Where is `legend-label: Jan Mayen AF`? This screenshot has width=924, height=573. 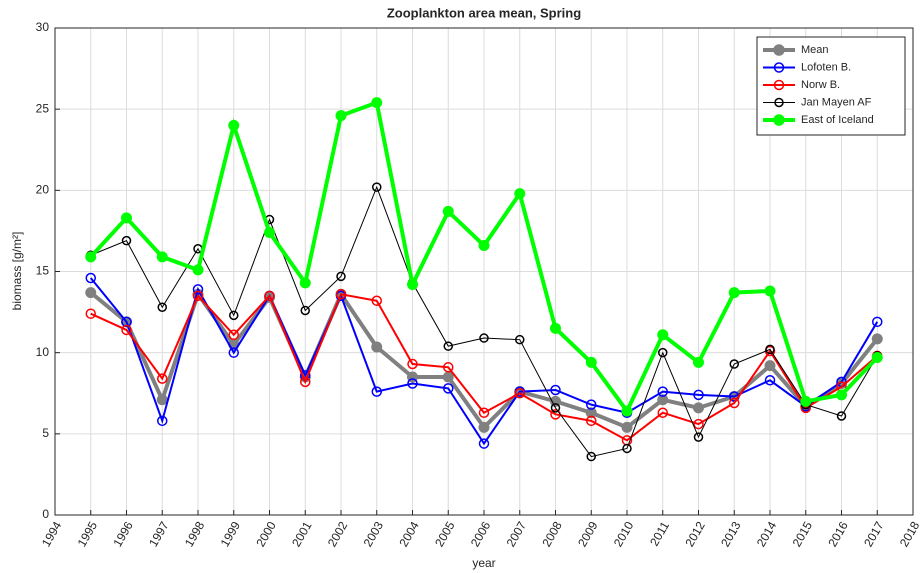
legend-label: Jan Mayen AF is located at coordinates (836, 102).